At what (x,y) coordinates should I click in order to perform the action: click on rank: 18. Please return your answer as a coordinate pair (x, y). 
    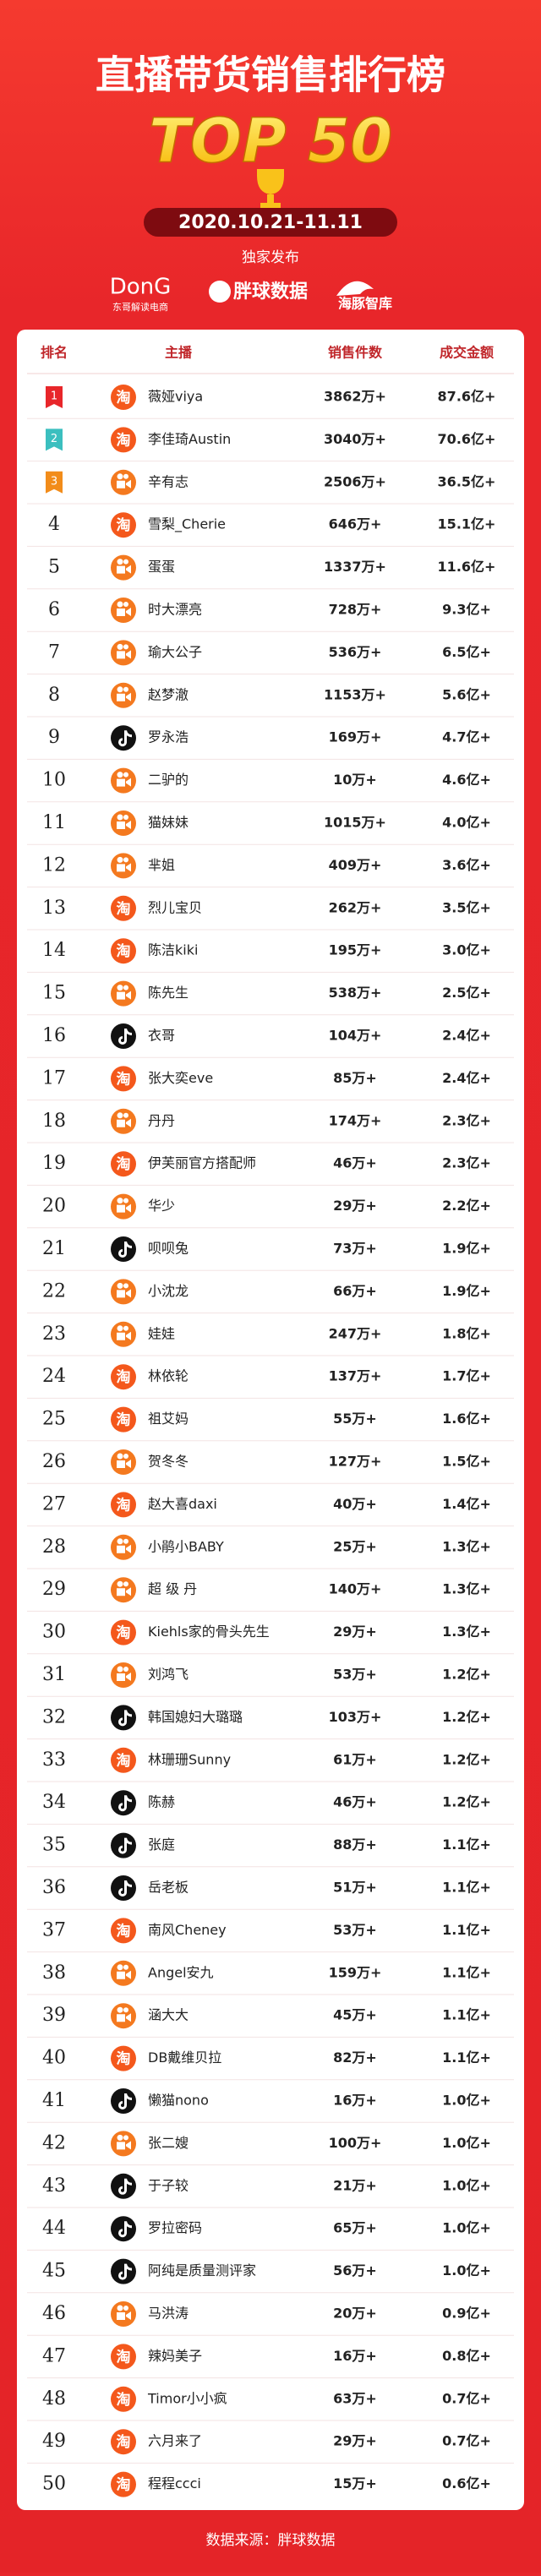
    Looking at the image, I should click on (54, 1121).